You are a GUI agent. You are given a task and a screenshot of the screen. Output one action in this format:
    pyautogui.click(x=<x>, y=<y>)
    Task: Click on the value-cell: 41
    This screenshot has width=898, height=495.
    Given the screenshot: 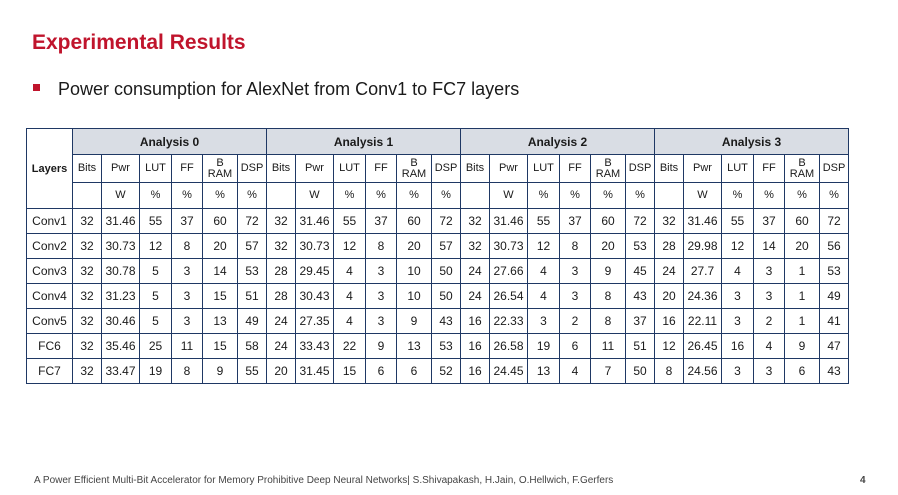 What is the action you would take?
    pyautogui.click(x=834, y=321)
    